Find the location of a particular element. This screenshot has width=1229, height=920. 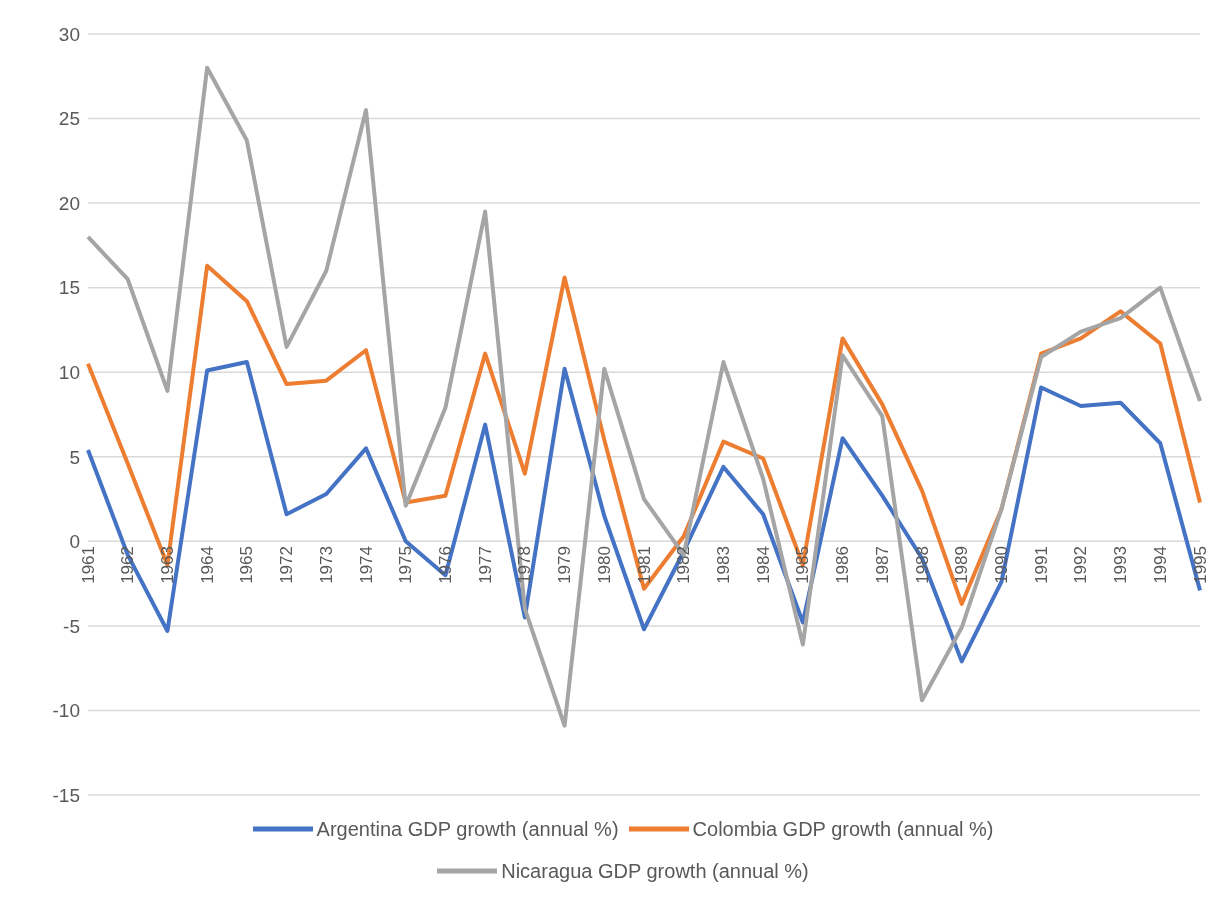

x-tick-label: 1987 is located at coordinates (882, 565).